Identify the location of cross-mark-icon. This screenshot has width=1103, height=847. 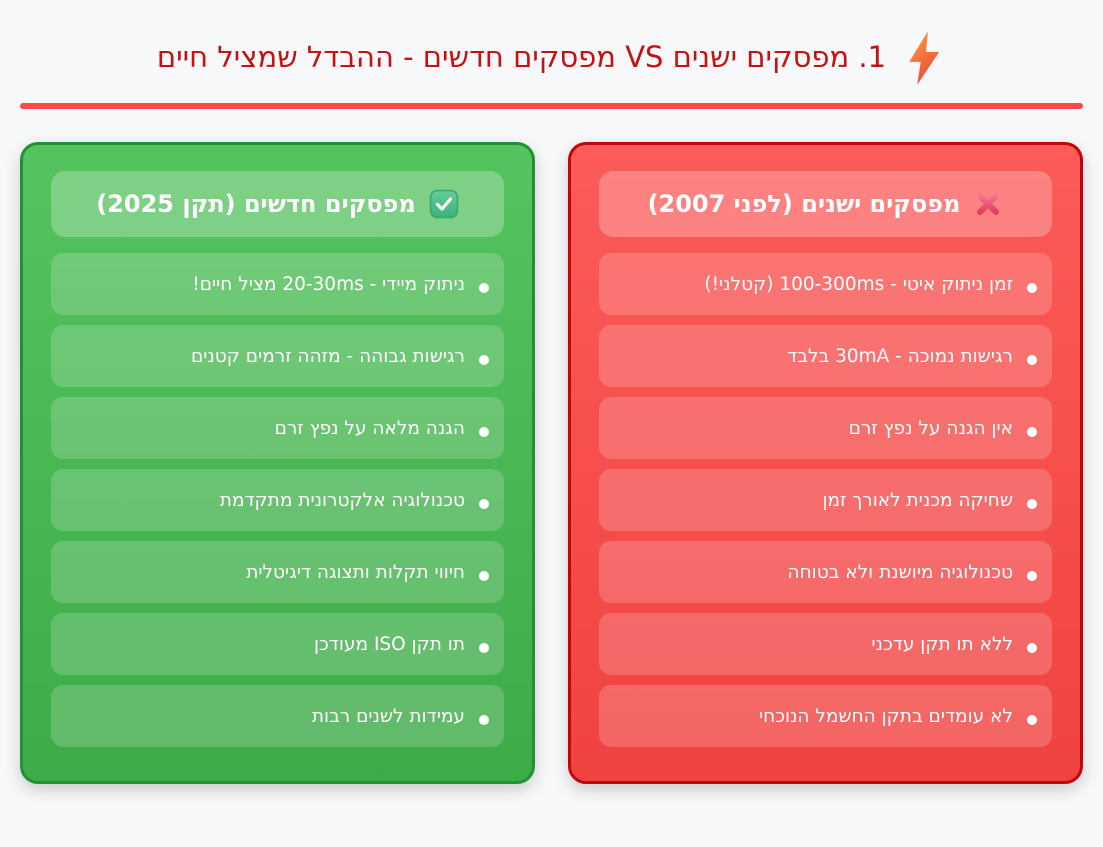
(988, 204).